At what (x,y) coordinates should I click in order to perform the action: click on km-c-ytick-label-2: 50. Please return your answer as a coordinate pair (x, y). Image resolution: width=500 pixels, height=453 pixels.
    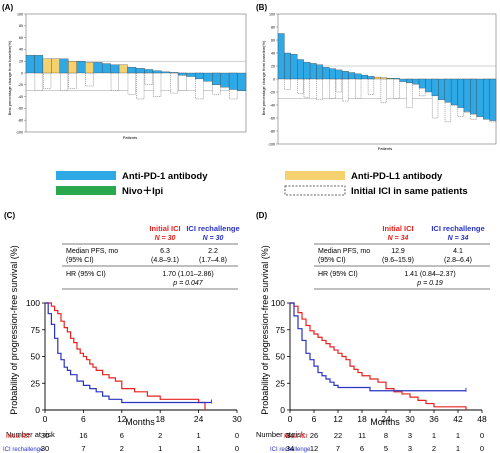
    Looking at the image, I should click on (36, 357).